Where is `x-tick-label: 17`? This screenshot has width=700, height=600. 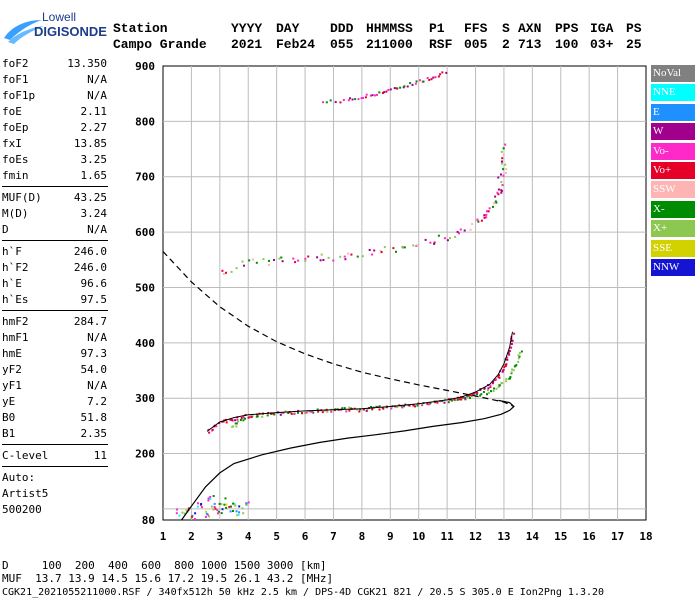
x-tick-label: 17 is located at coordinates (617, 536).